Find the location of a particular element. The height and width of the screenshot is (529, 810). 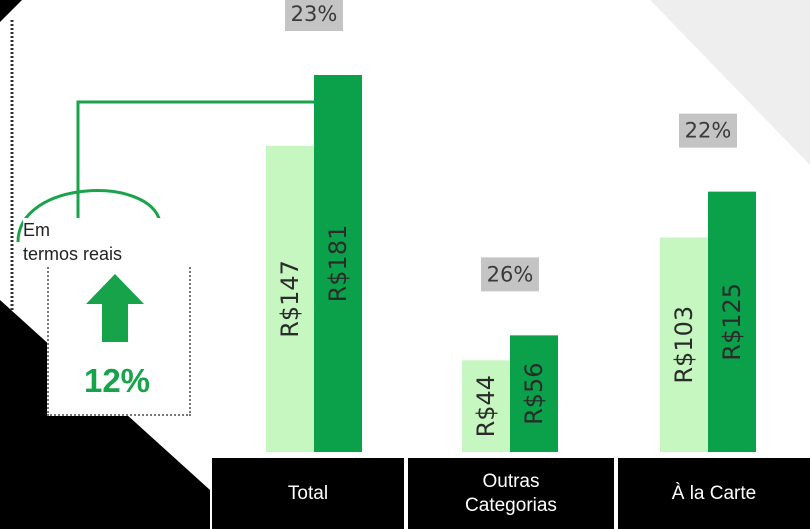

bar-value-label-series-1-cat-1: R$147 is located at coordinates (290, 299).